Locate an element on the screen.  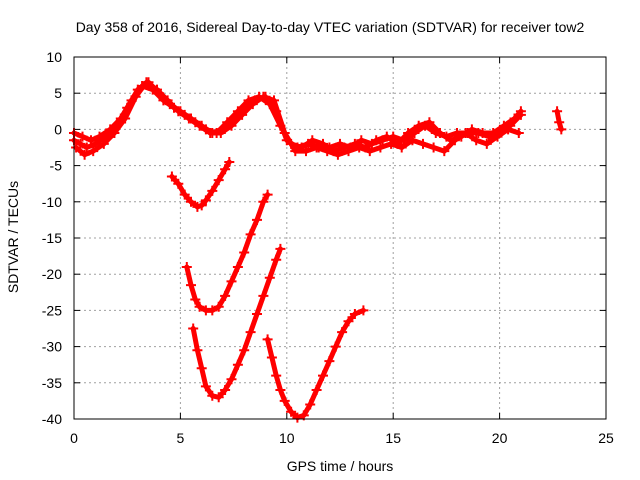
y-tick-label: -40 is located at coordinates (52, 419).